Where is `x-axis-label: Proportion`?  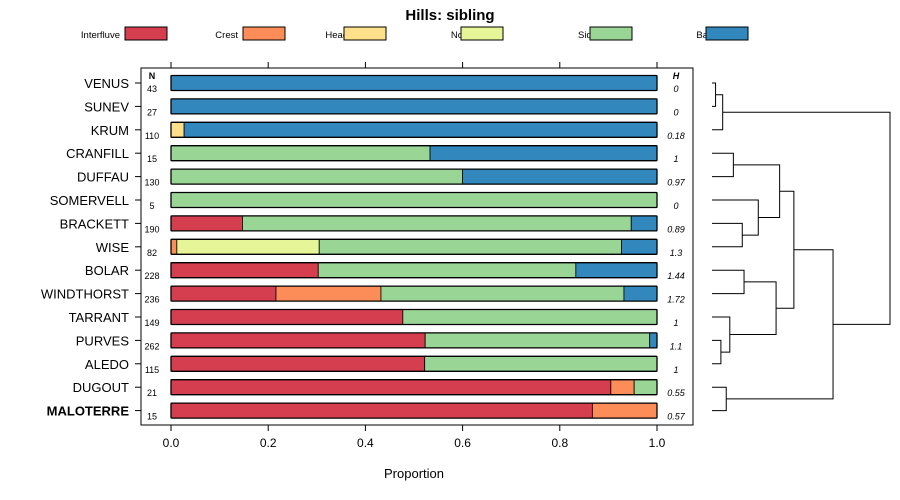
x-axis-label: Proportion is located at coordinates (414, 473).